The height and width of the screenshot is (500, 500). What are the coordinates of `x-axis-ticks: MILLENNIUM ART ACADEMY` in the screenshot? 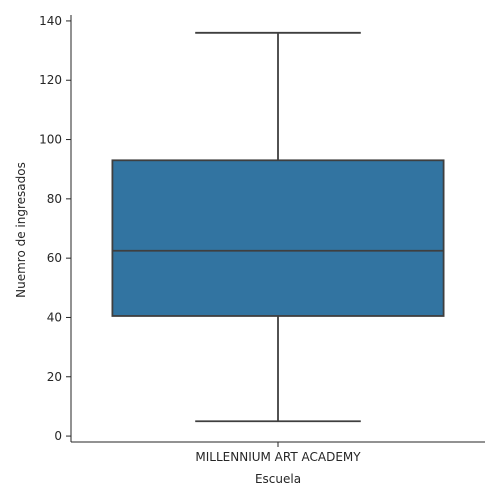 It's located at (278, 453).